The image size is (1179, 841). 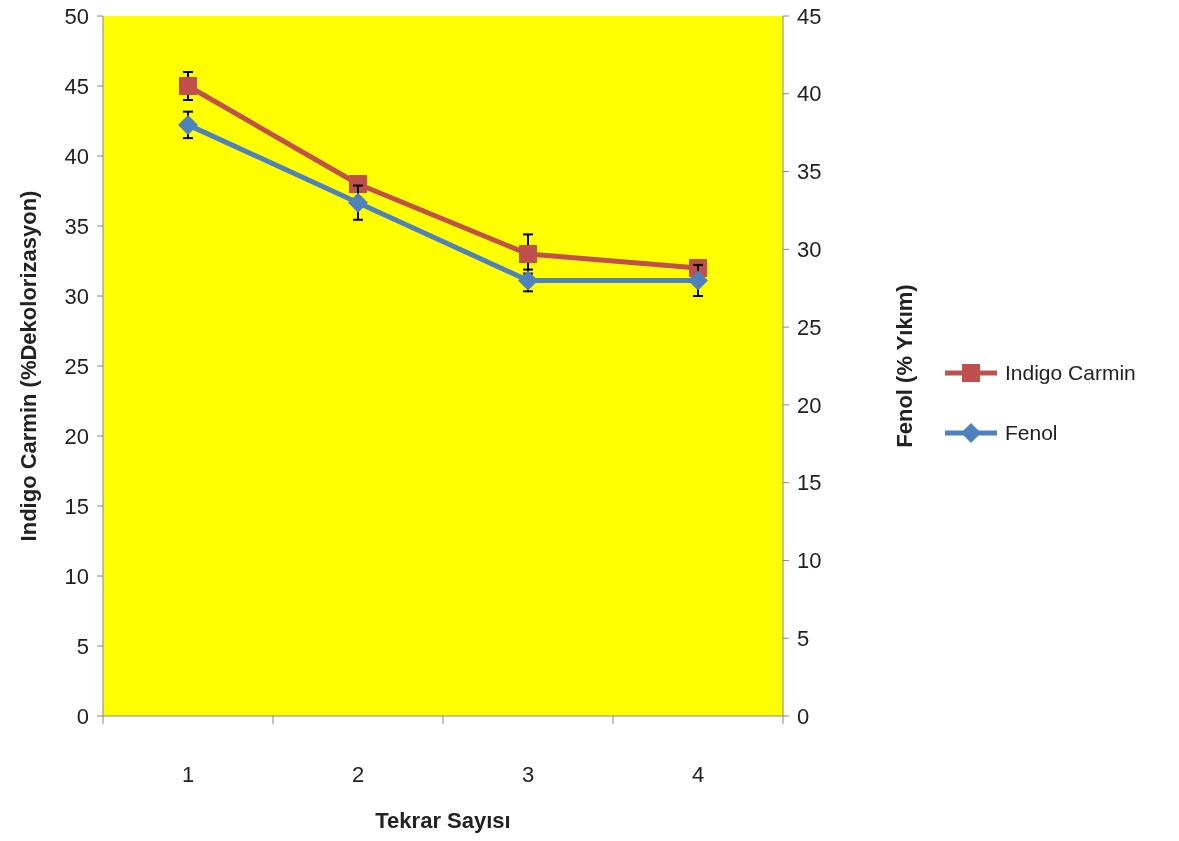 What do you see at coordinates (1031, 433) in the screenshot?
I see `legend-label: Fenol` at bounding box center [1031, 433].